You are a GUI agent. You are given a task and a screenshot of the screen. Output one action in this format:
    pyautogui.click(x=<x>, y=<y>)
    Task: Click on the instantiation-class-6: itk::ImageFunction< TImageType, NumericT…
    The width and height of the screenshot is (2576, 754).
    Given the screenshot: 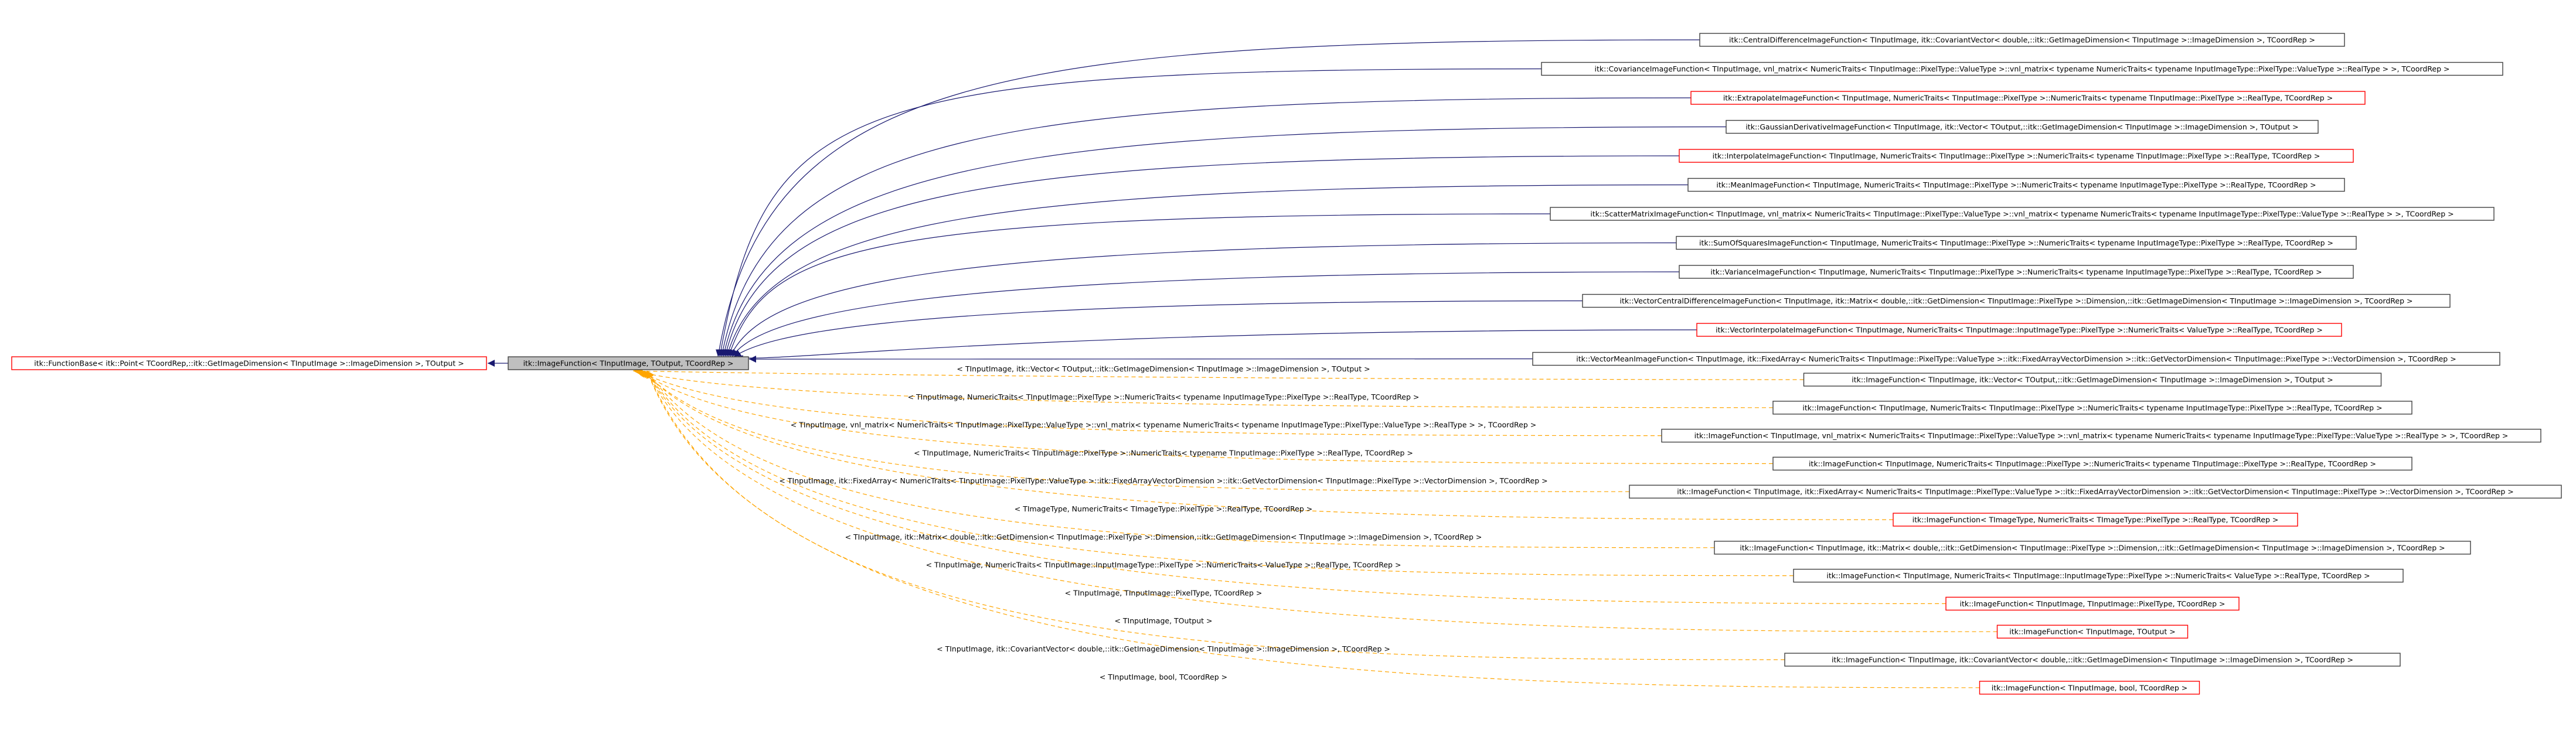 What is the action you would take?
    pyautogui.click(x=2095, y=520)
    